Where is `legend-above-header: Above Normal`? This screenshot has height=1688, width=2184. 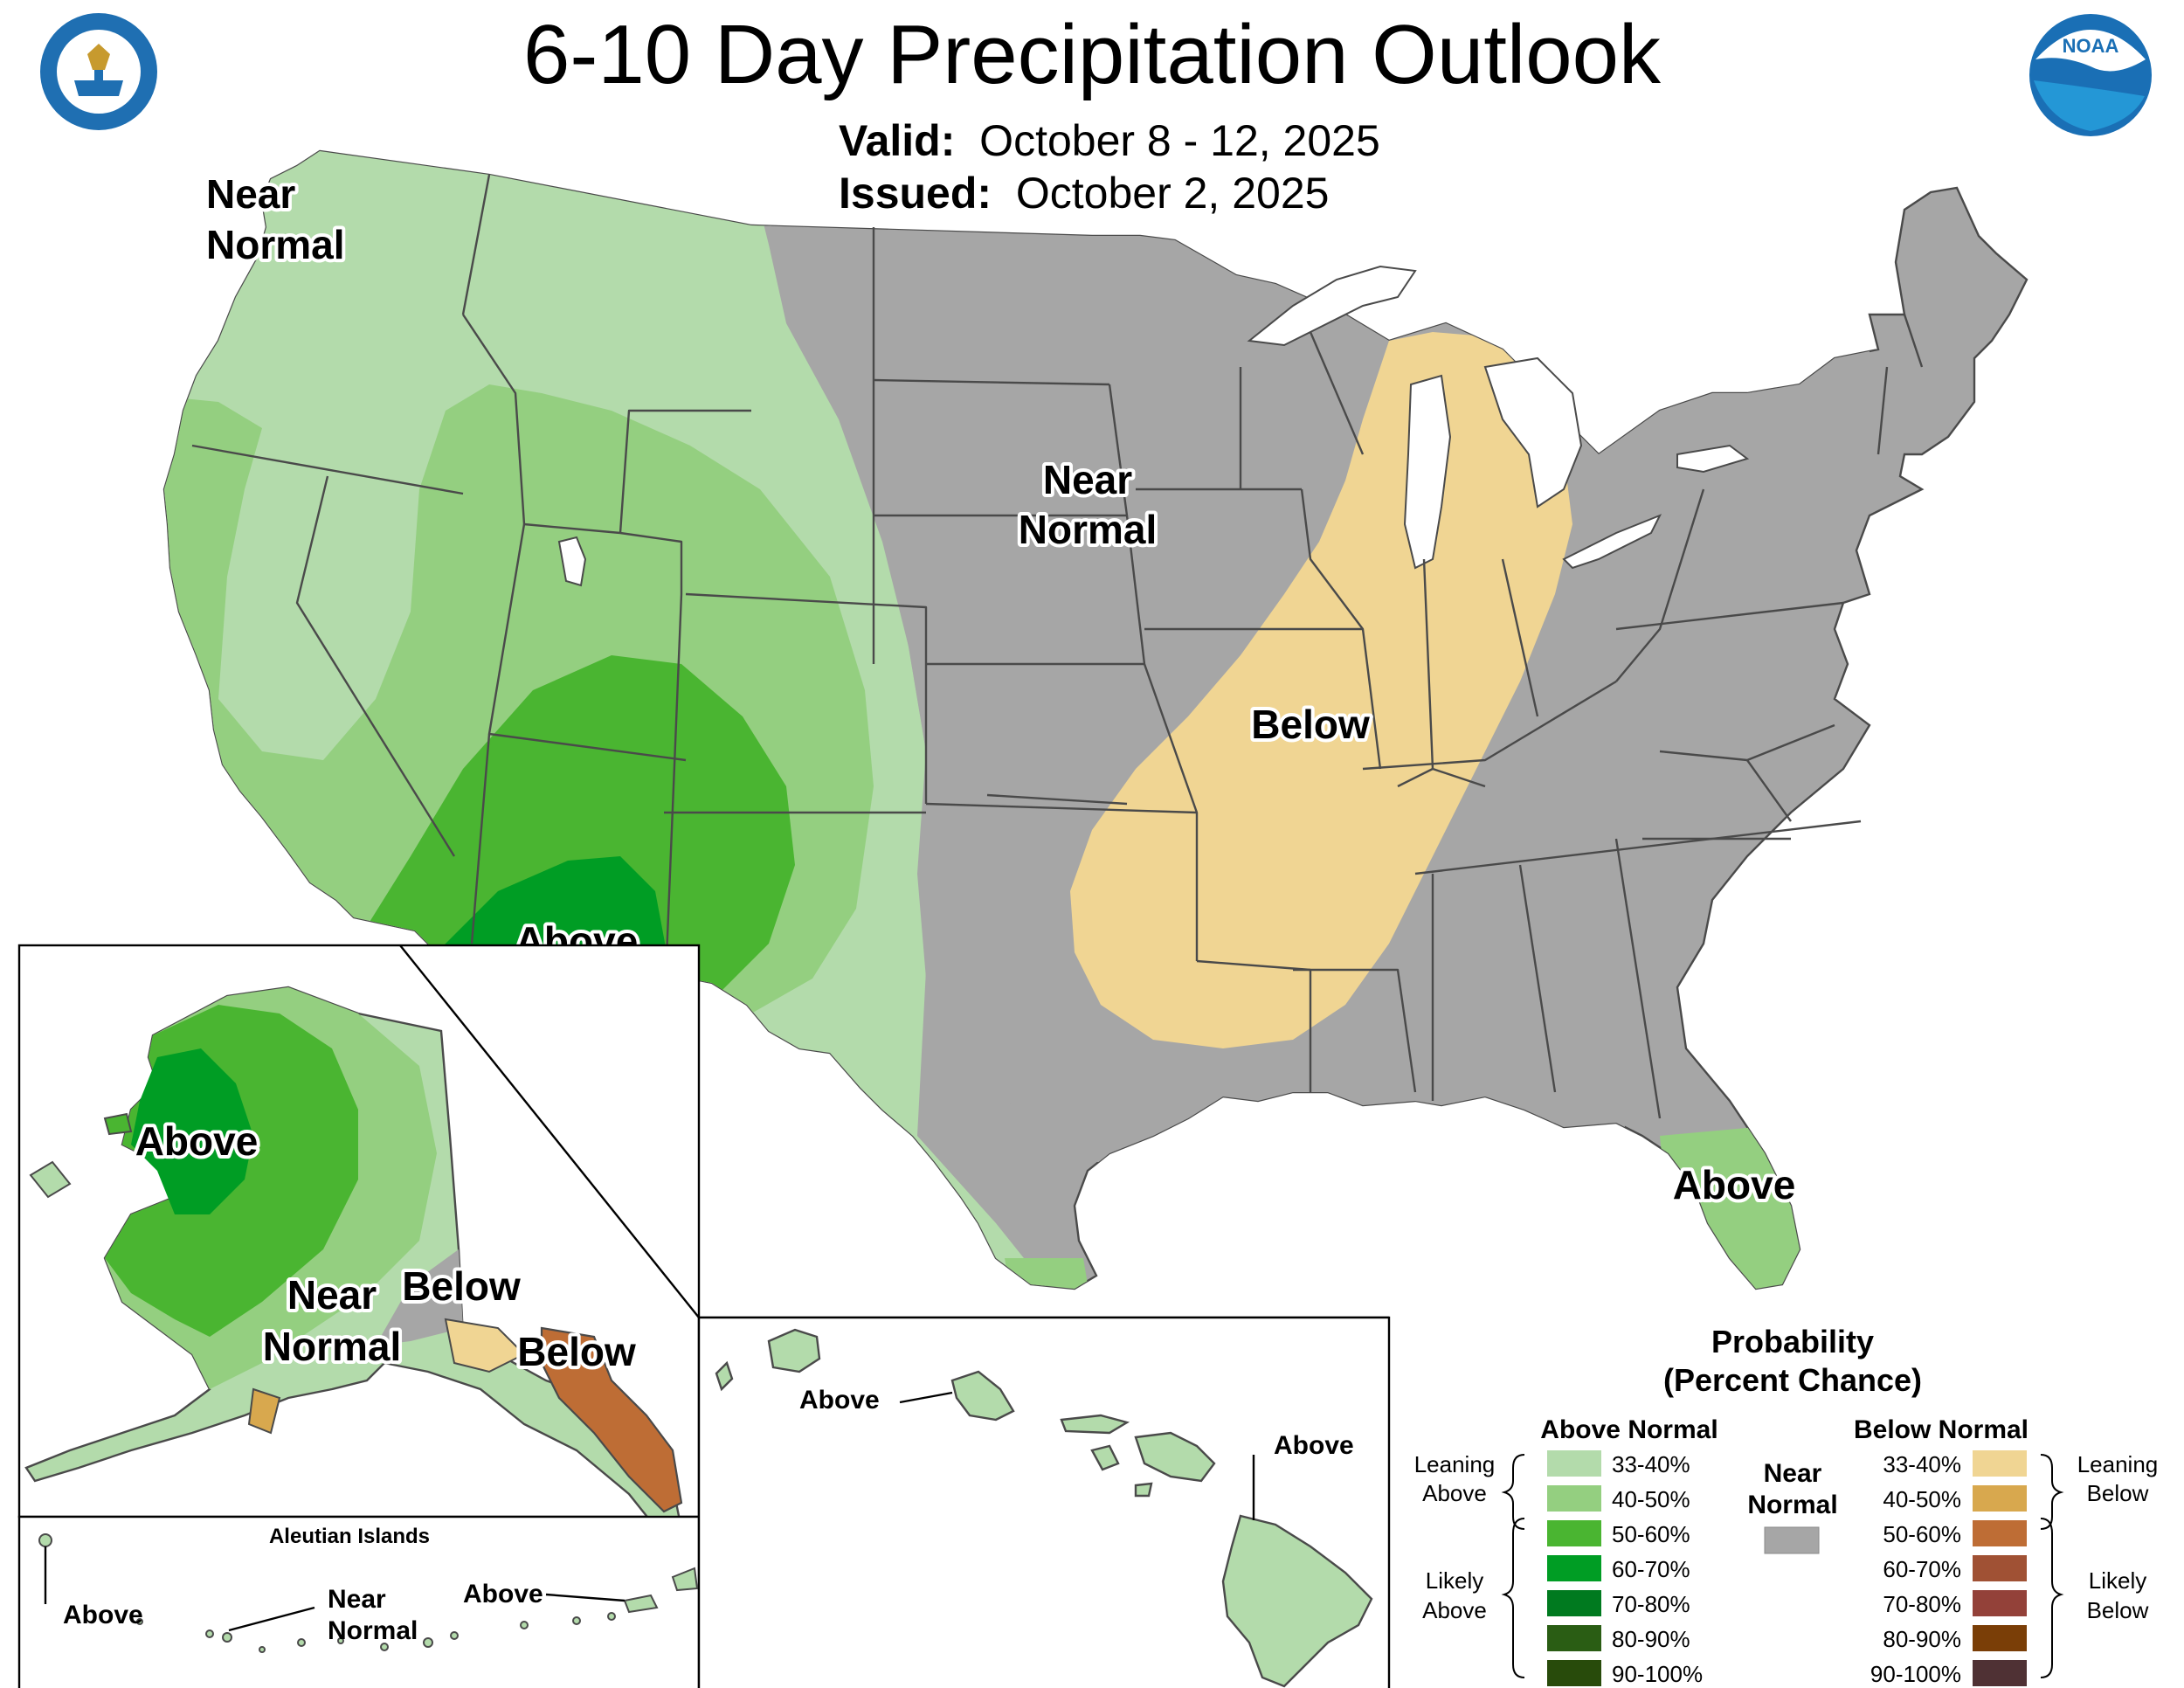 legend-above-header: Above Normal is located at coordinates (1628, 1429).